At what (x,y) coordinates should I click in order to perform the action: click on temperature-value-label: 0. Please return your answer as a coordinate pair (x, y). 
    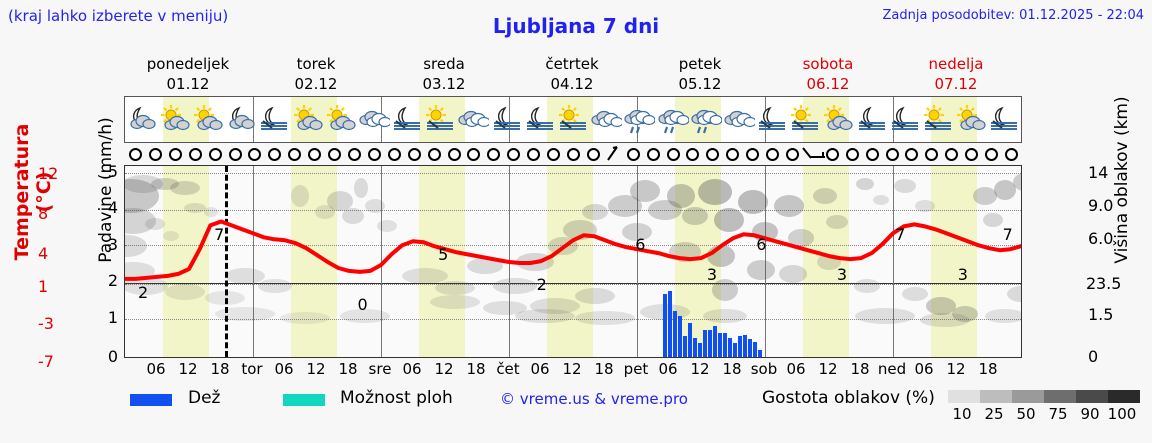
    Looking at the image, I should click on (362, 304).